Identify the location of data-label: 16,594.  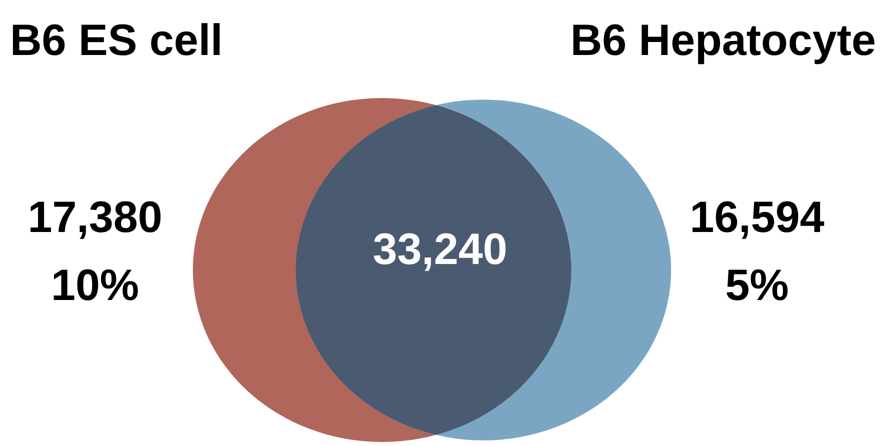
(757, 217).